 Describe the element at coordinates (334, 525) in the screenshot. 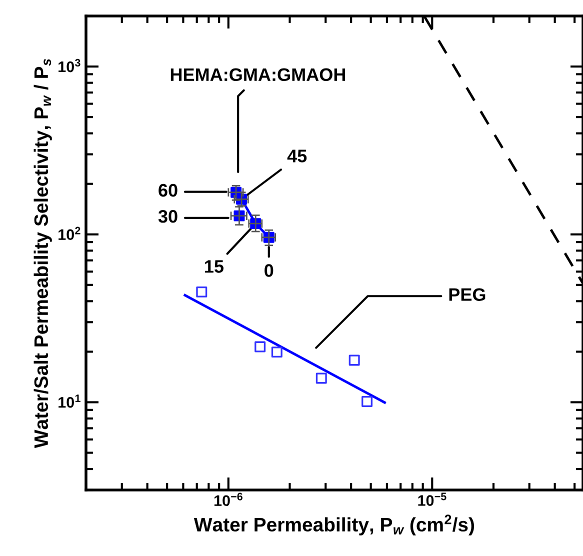

I see `x-axis-title: Water Permeability, P$_{w}$ (cm$^{2}$/s)` at that location.